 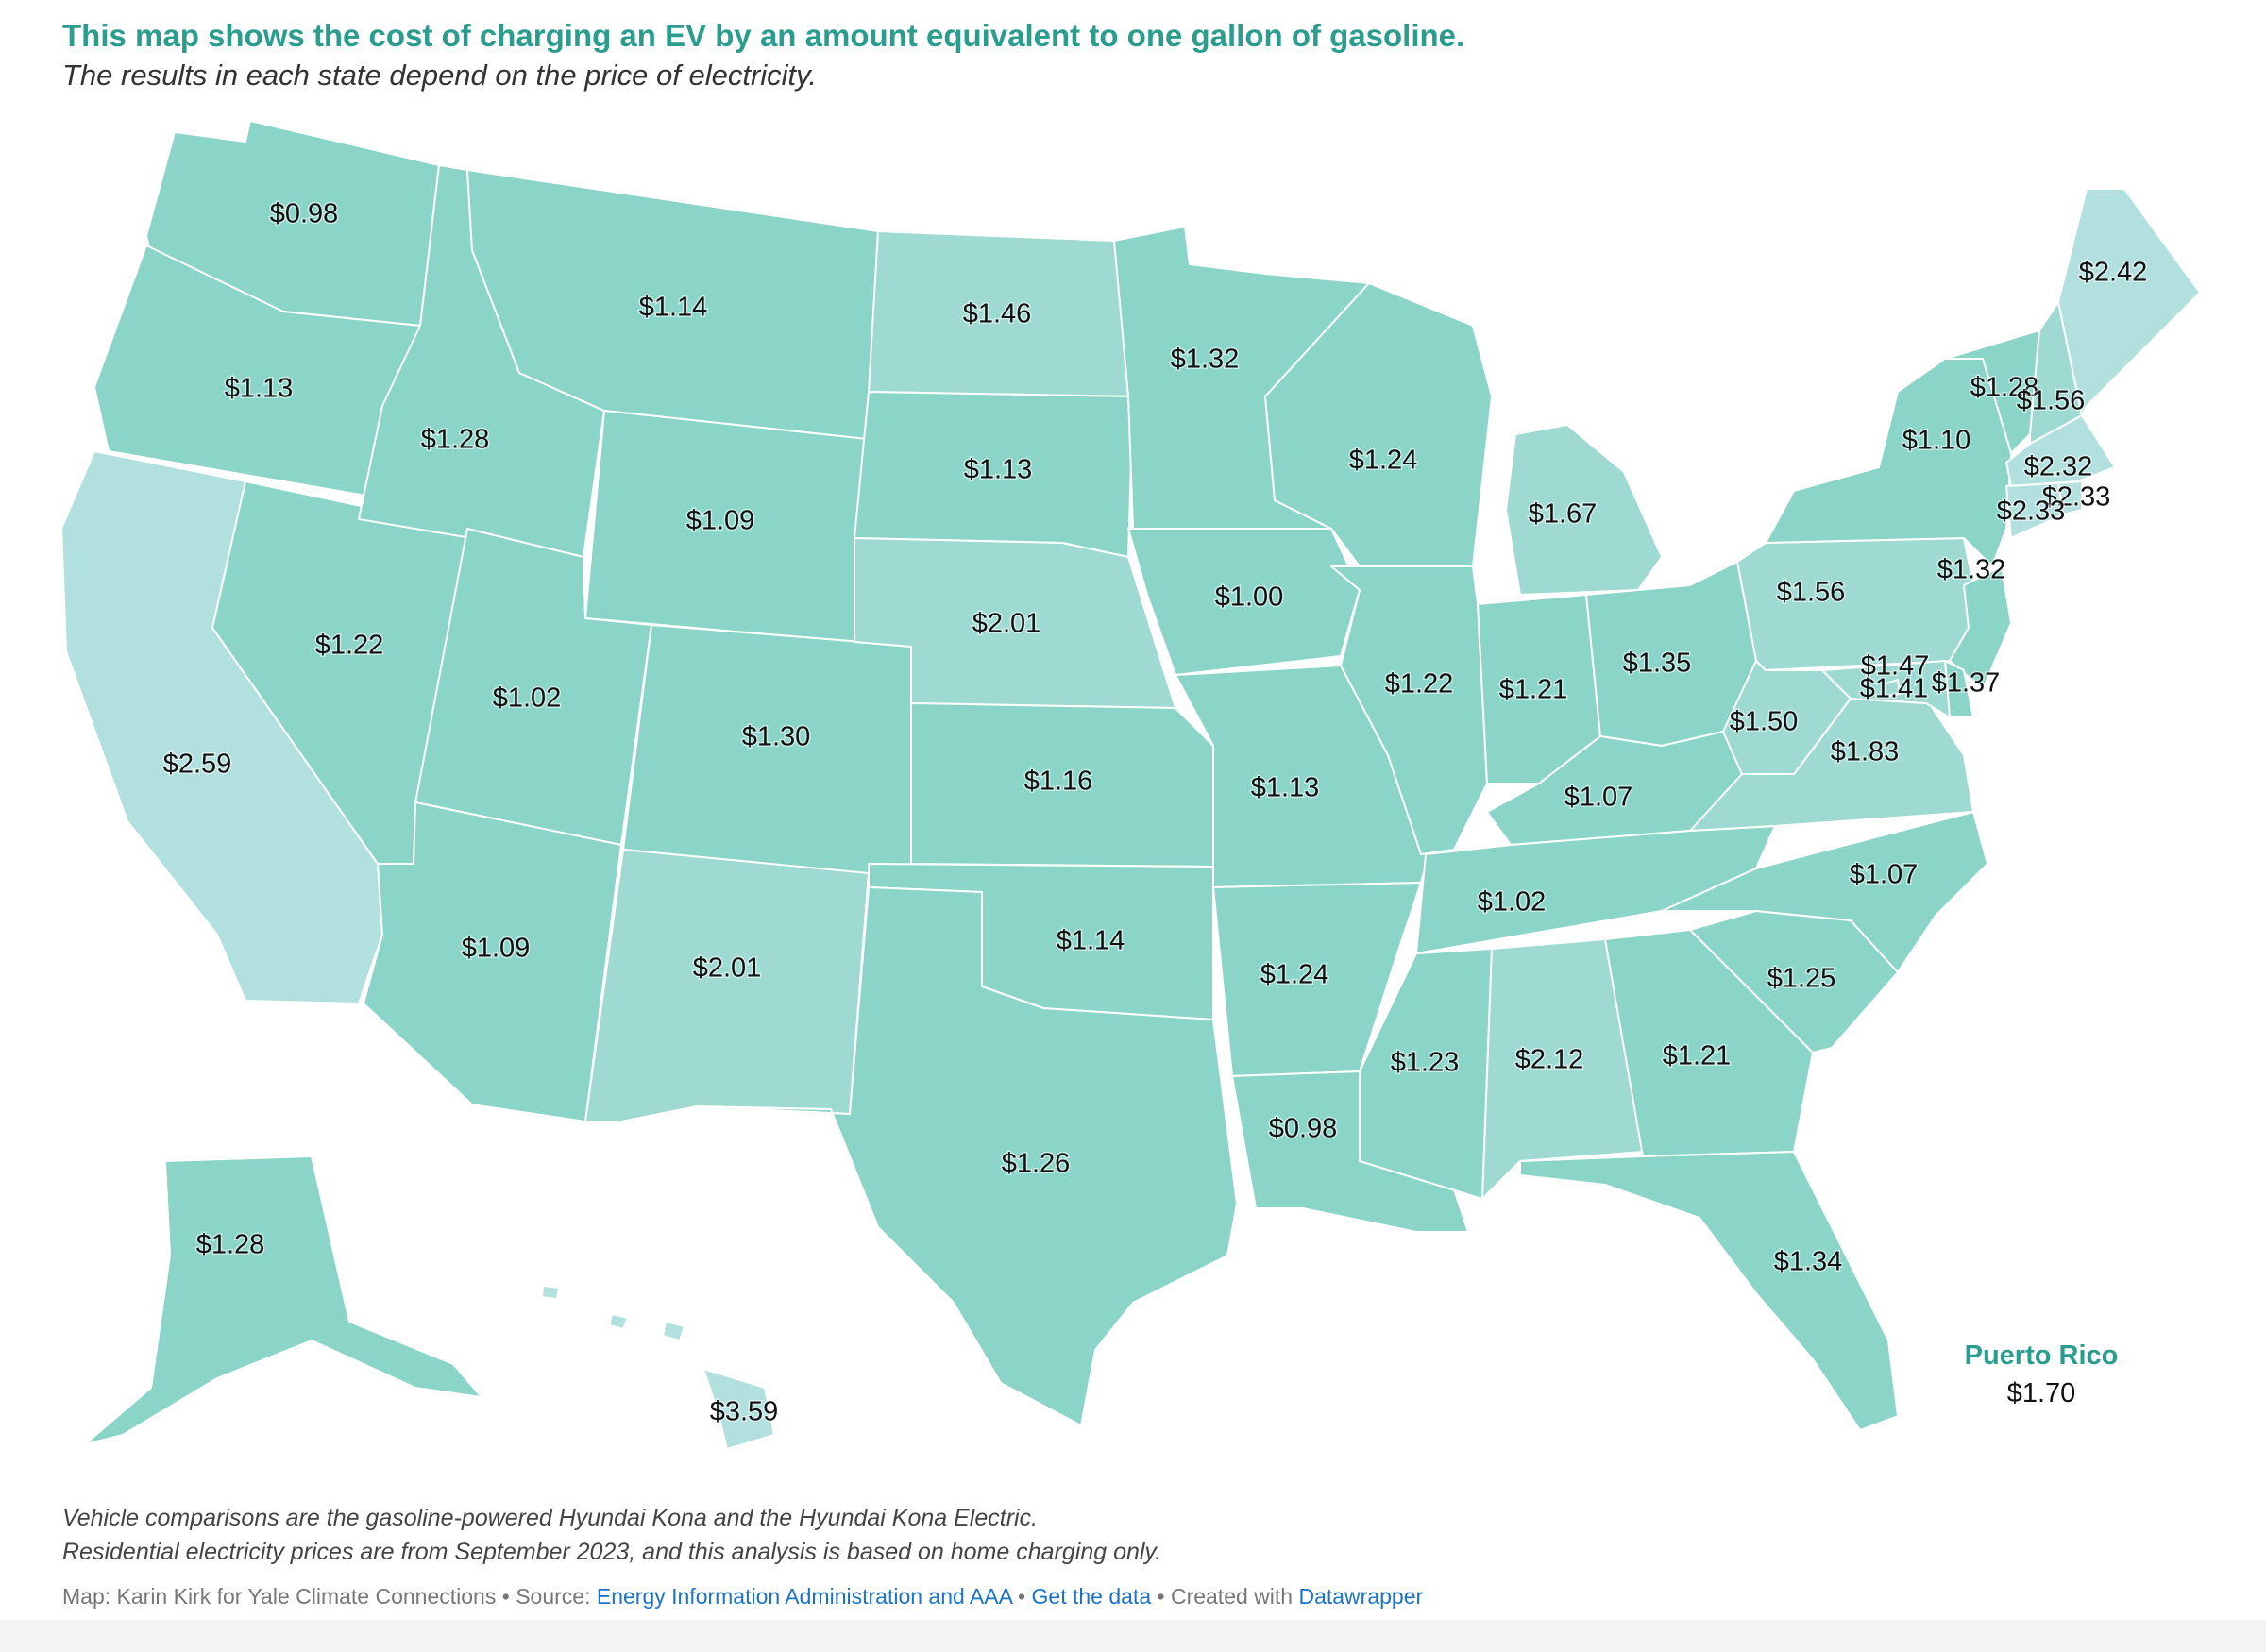 I want to click on label-ME: $2.42, so click(x=2114, y=273).